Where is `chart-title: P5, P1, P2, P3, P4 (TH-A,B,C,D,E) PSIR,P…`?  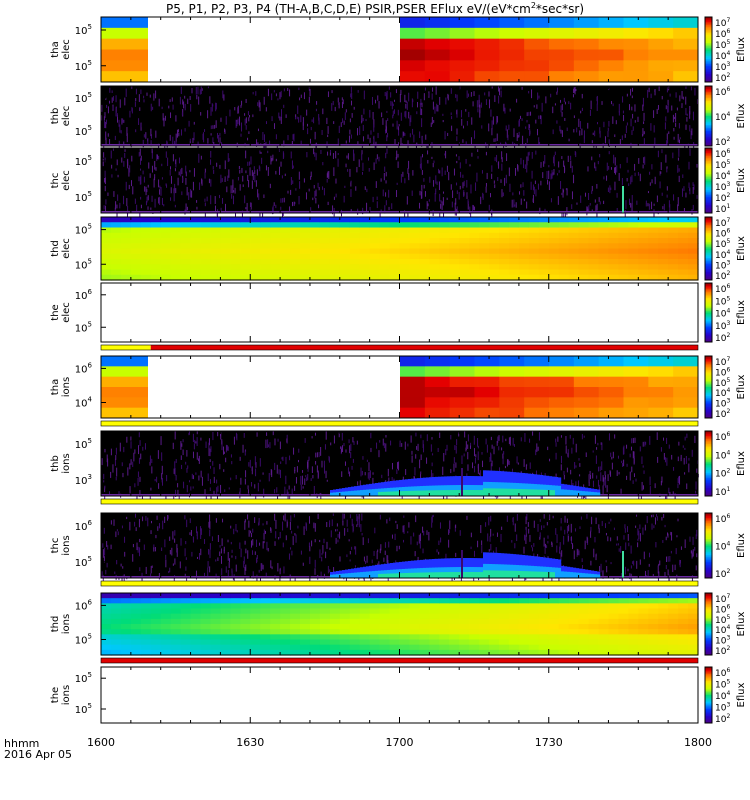
chart-title: P5, P1, P2, P3, P4 (TH-A,B,C,D,E) PSIR,P… is located at coordinates (375, 8).